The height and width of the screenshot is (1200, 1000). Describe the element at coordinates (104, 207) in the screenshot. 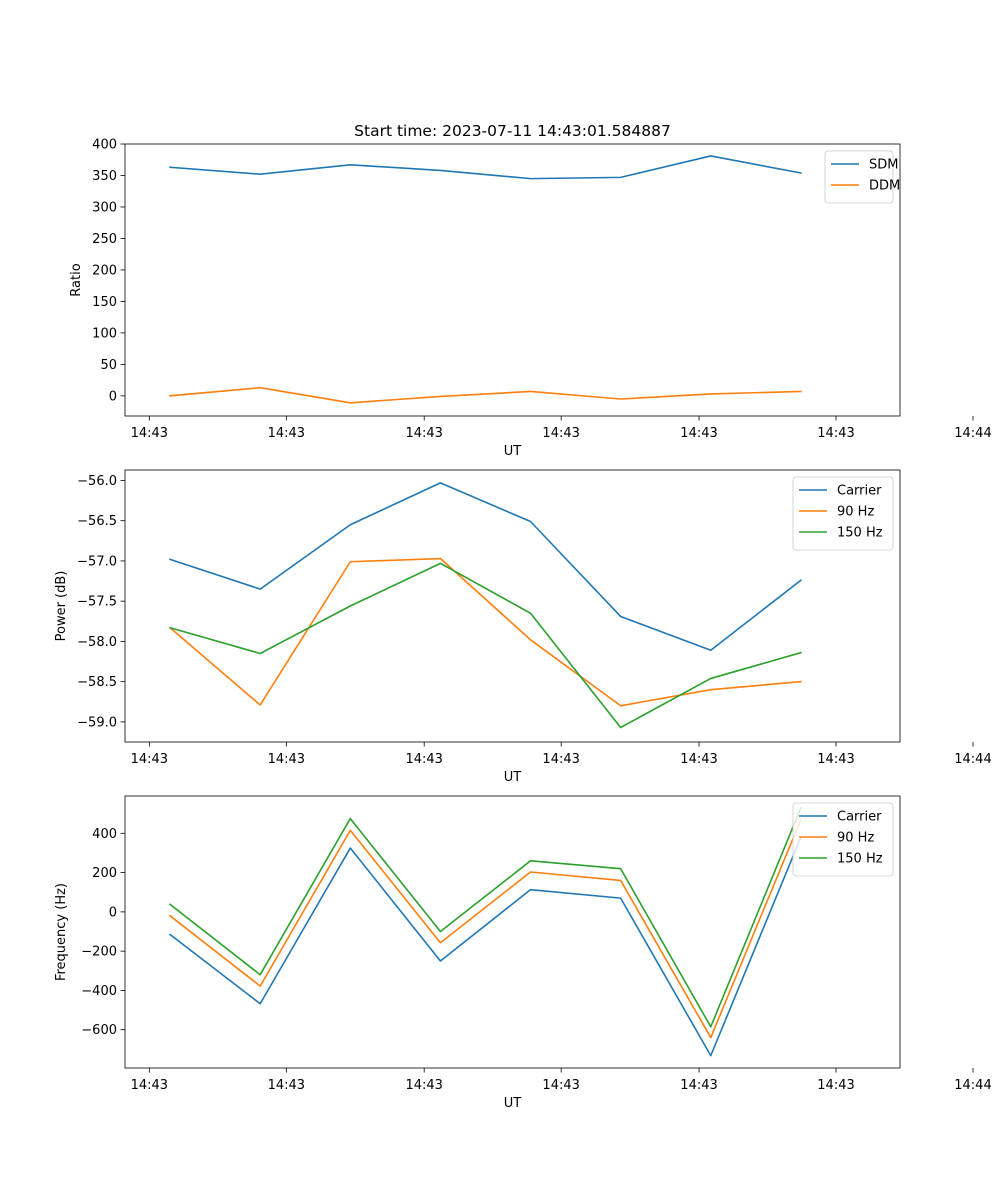

I see `y-tick-label: 300` at that location.